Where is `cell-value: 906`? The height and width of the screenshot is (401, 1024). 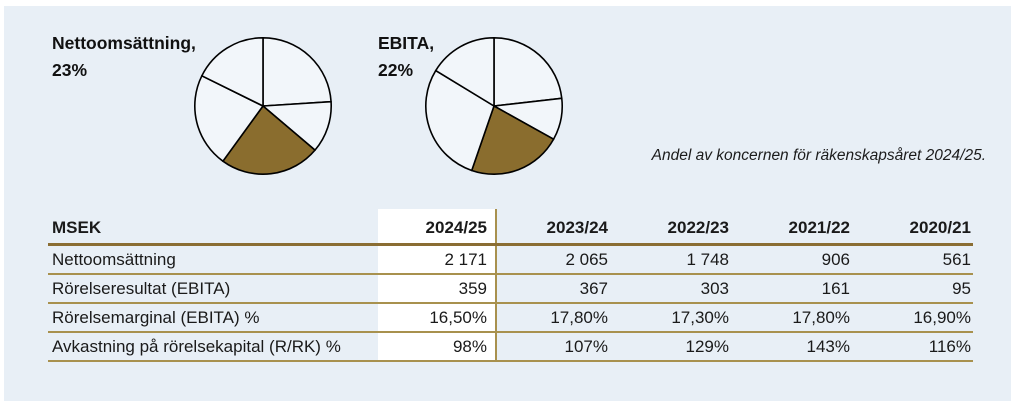
cell-value: 906 is located at coordinates (835, 259).